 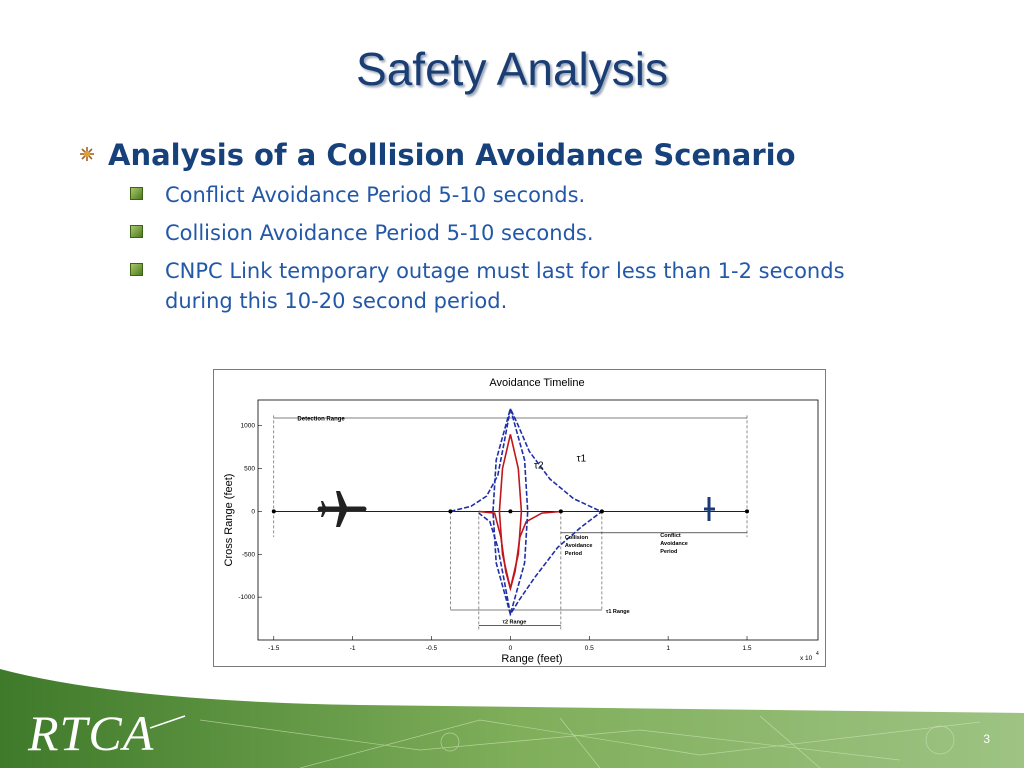 What do you see at coordinates (806, 658) in the screenshot?
I see `x-multiplier: x 10` at bounding box center [806, 658].